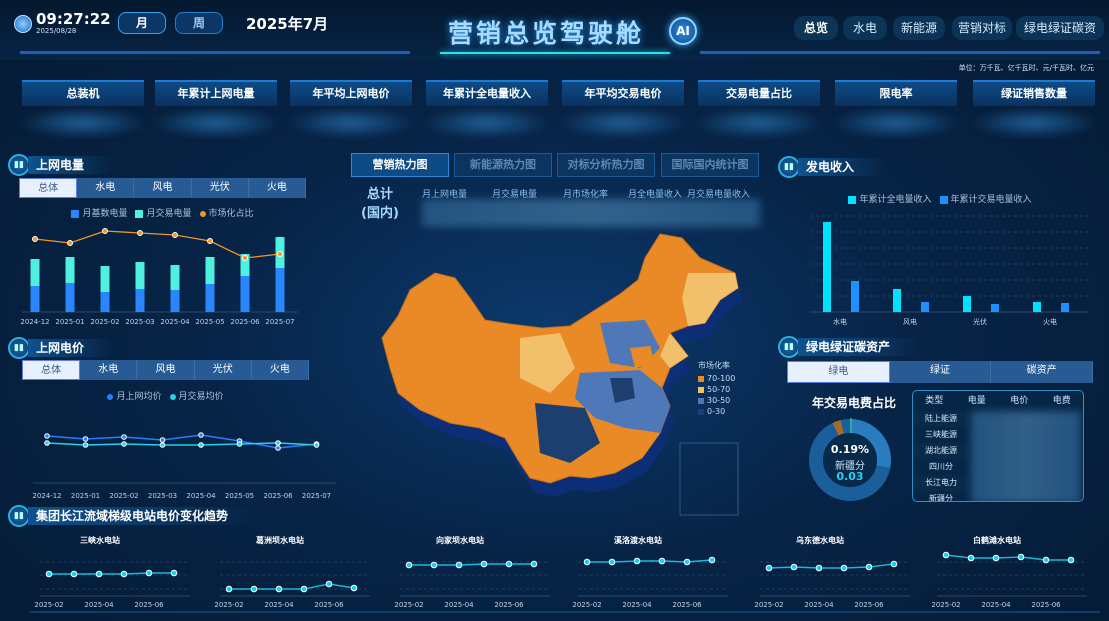  What do you see at coordinates (941, 372) in the screenshot?
I see `tab: 绿证` at bounding box center [941, 372].